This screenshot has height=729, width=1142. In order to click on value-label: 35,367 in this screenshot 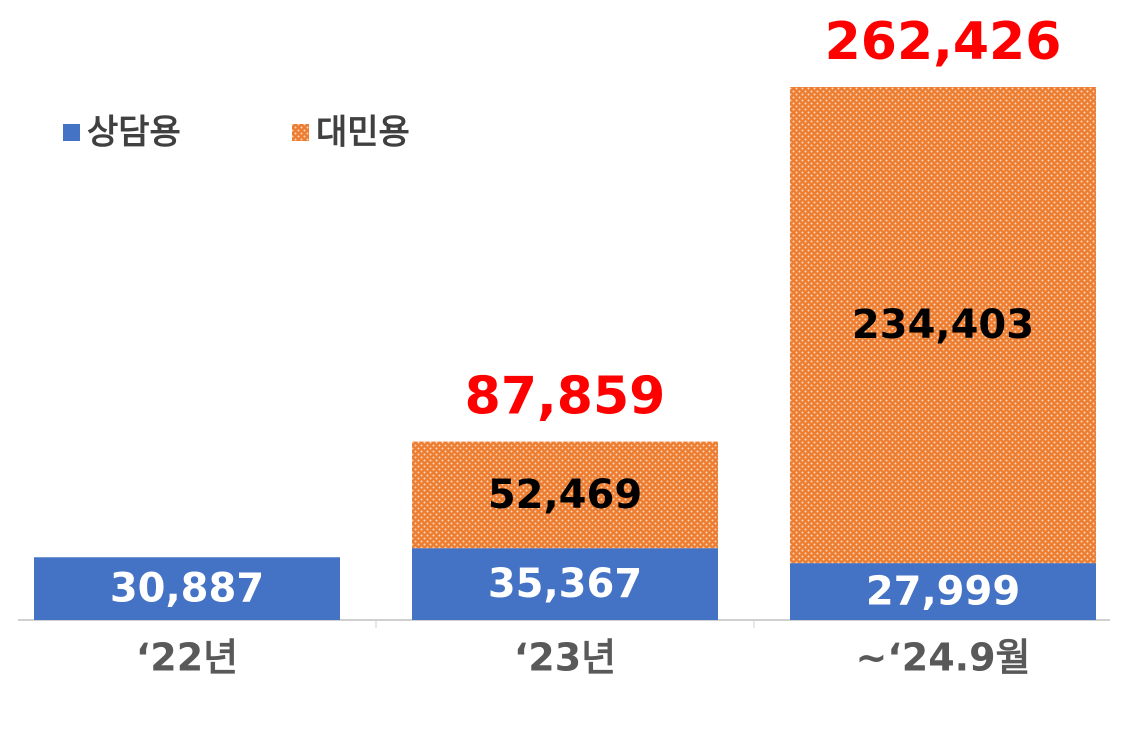, I will do `click(565, 584)`.